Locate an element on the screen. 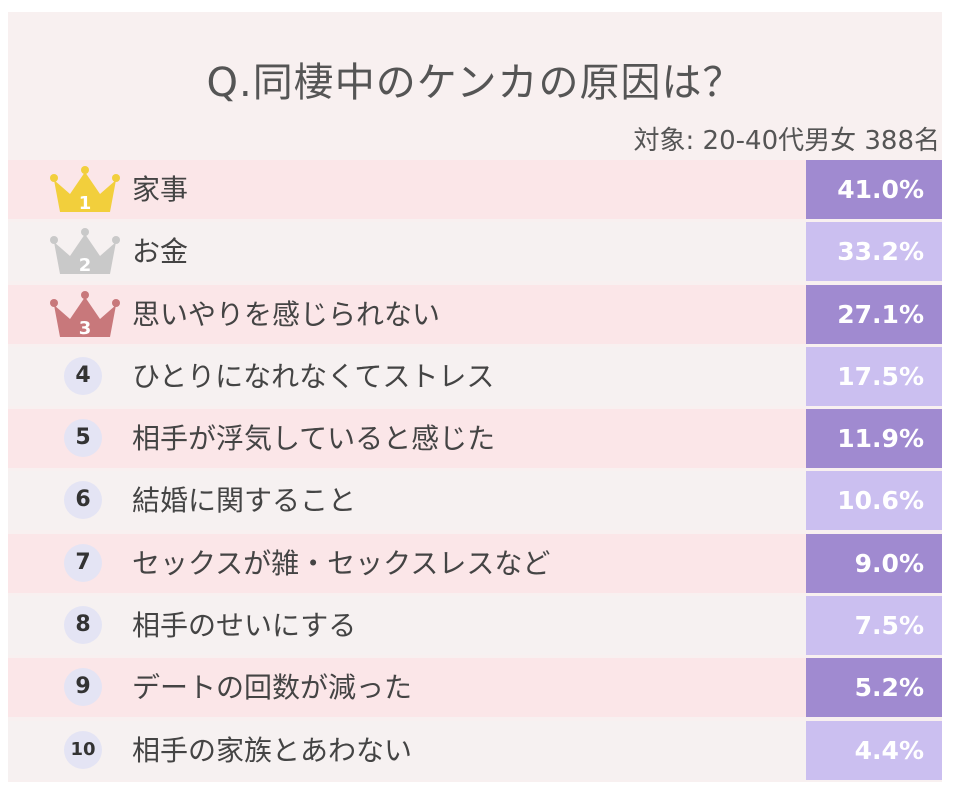  percentage-cell: 11.9% is located at coordinates (874, 439).